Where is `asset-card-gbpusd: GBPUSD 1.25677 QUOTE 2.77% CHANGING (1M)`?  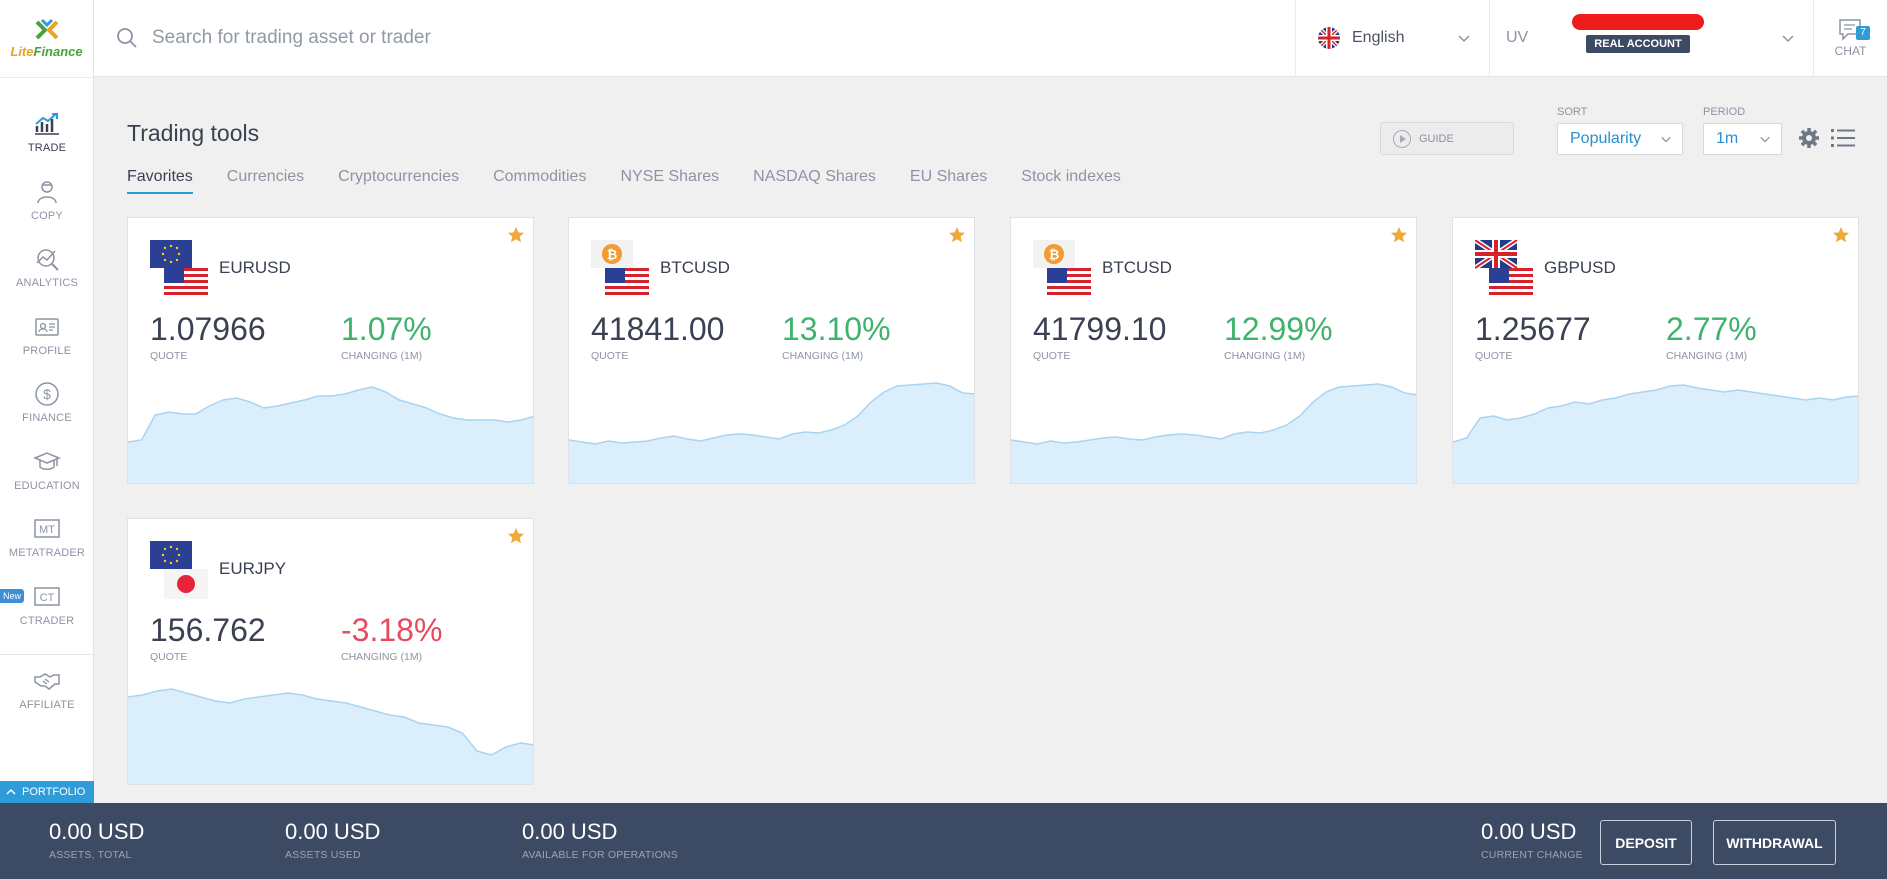
asset-card-gbpusd: GBPUSD 1.25677 QUOTE 2.77% CHANGING (1M) is located at coordinates (1655, 350).